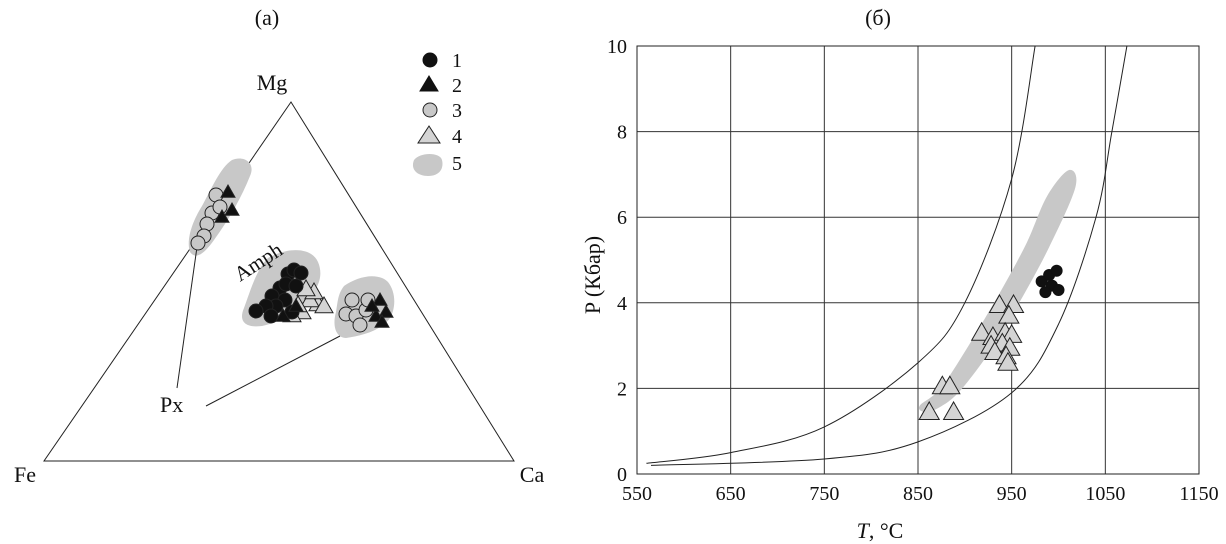 This screenshot has height=544, width=1226. What do you see at coordinates (1012, 494) in the screenshot?
I see `x-tick-label: 950` at bounding box center [1012, 494].